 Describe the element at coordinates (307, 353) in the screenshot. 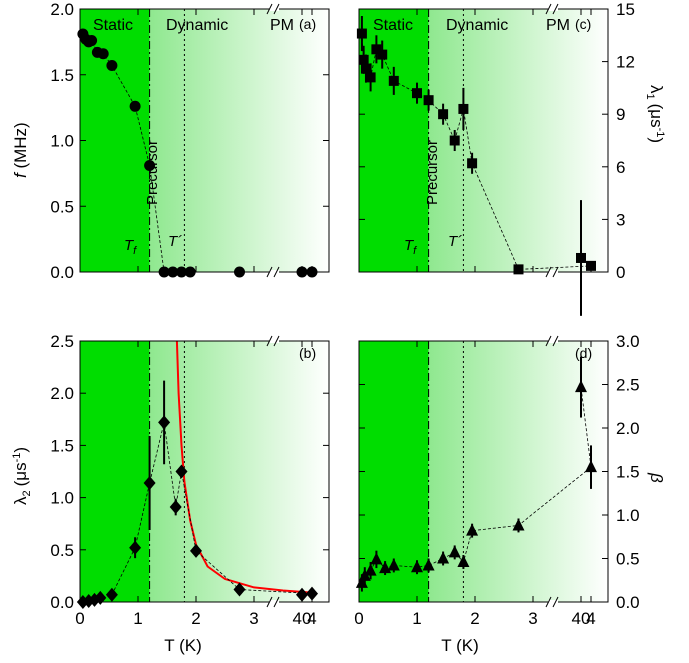

I see `panel-tag-b: (b)` at that location.